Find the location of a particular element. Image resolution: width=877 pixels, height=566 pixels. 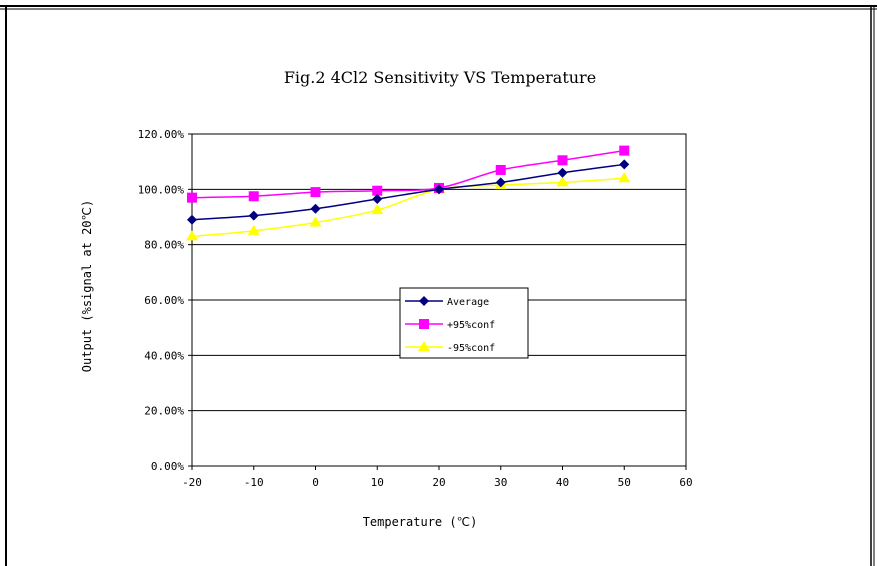

x-tick-label: -10 is located at coordinates (254, 482).